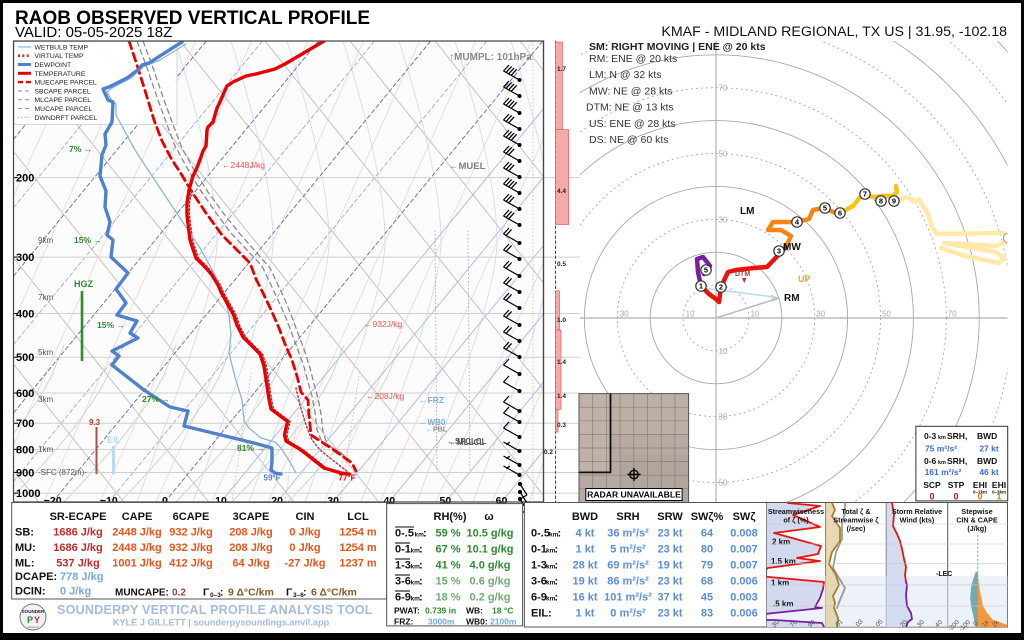 The width and height of the screenshot is (1024, 640). Describe the element at coordinates (628, 550) in the screenshot. I see `svg-text: 5 m²/s²` at that location.